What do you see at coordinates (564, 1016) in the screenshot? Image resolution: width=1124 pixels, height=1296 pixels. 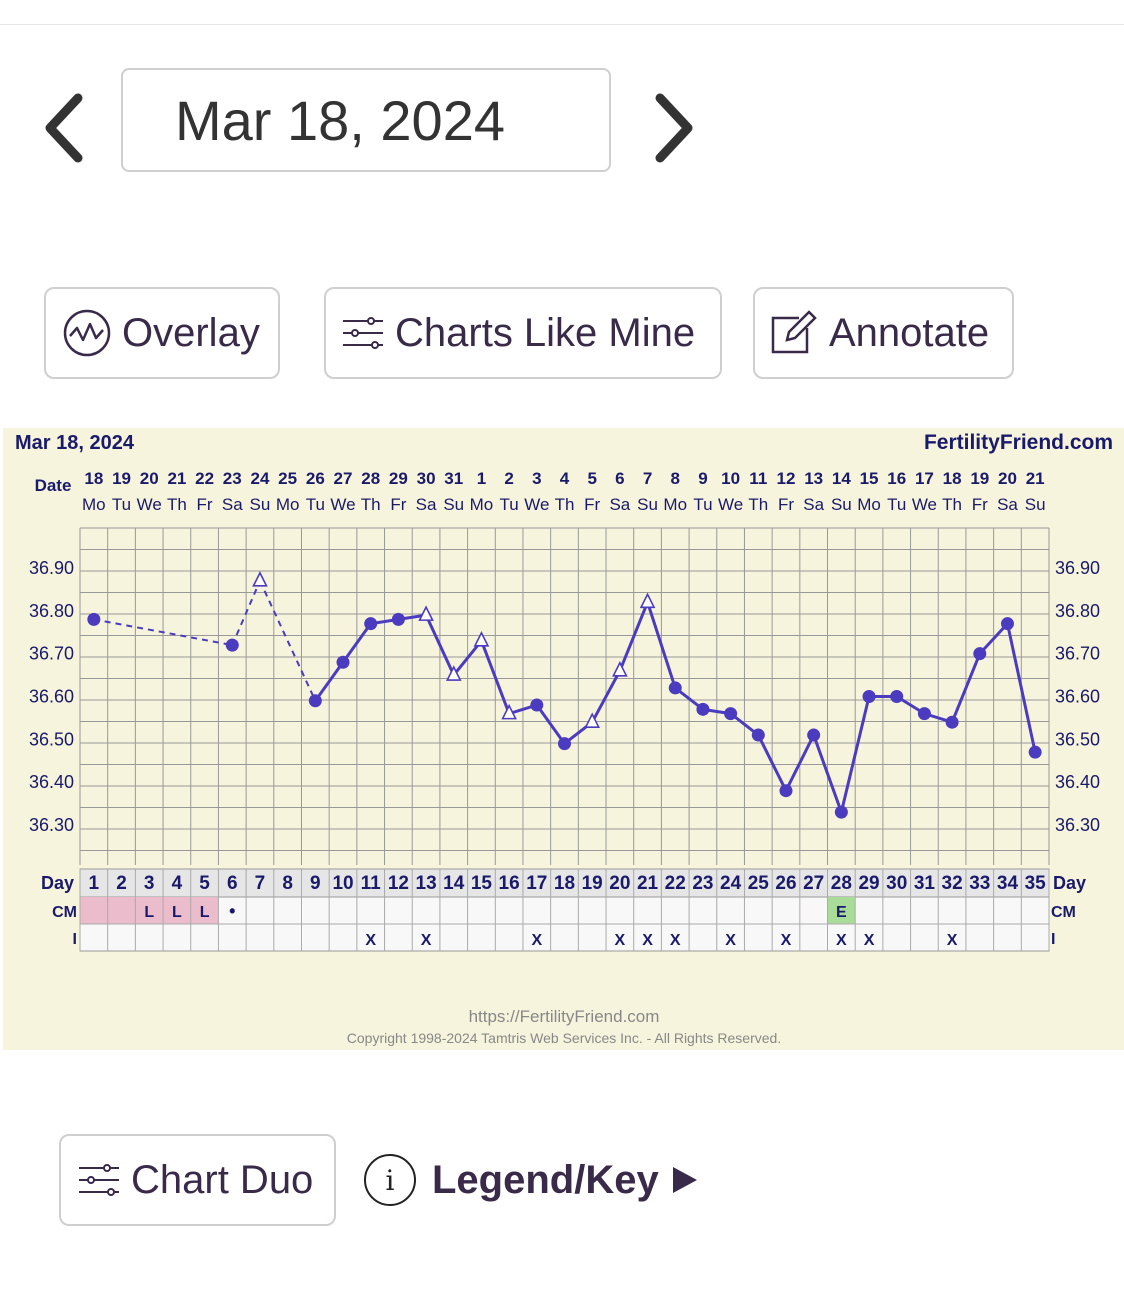 I see `footer-url: https://FertilityFriend.com` at bounding box center [564, 1016].